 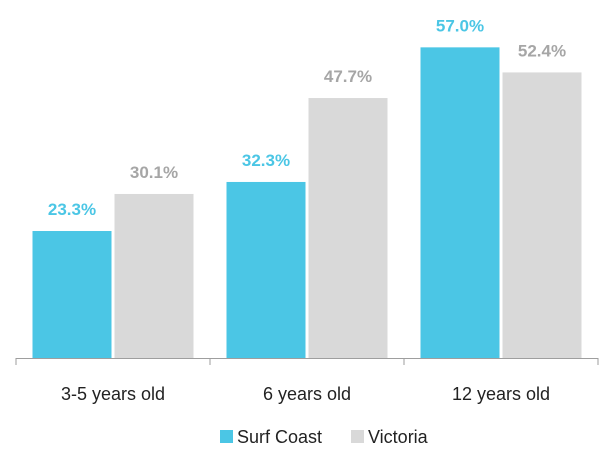 I want to click on x-tick-labels-group: 3-5 years old 6 years old 12 years old, so click(x=305, y=394).